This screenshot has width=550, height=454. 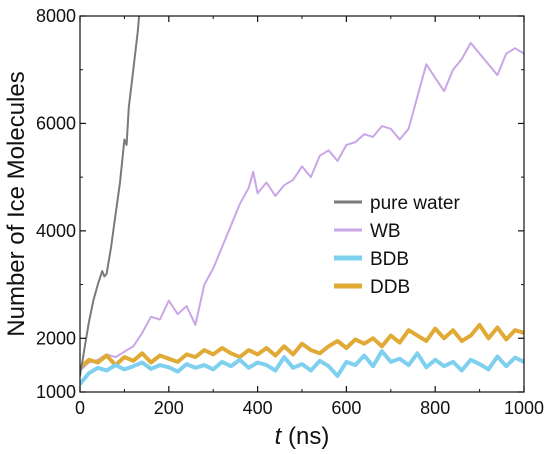 What do you see at coordinates (415, 203) in the screenshot?
I see `legend-label-pure-water: pure water` at bounding box center [415, 203].